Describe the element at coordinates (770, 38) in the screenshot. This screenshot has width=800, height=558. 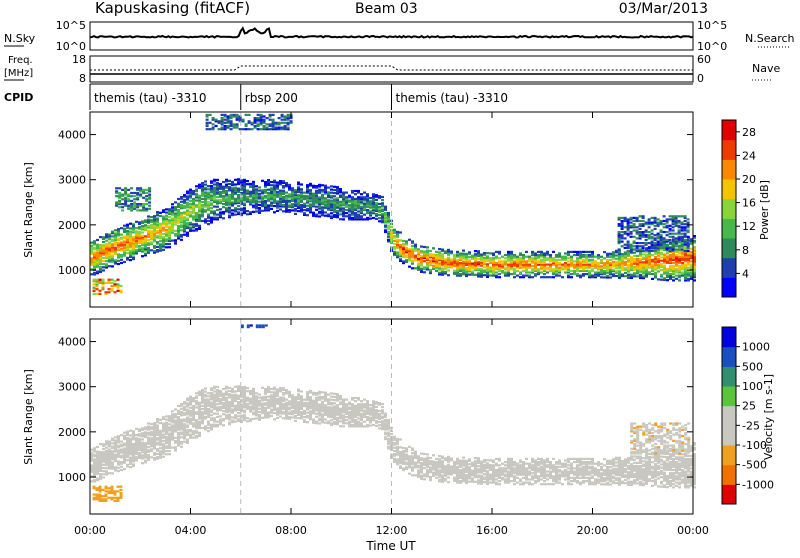
I see `nsearch-label: N.Search` at that location.